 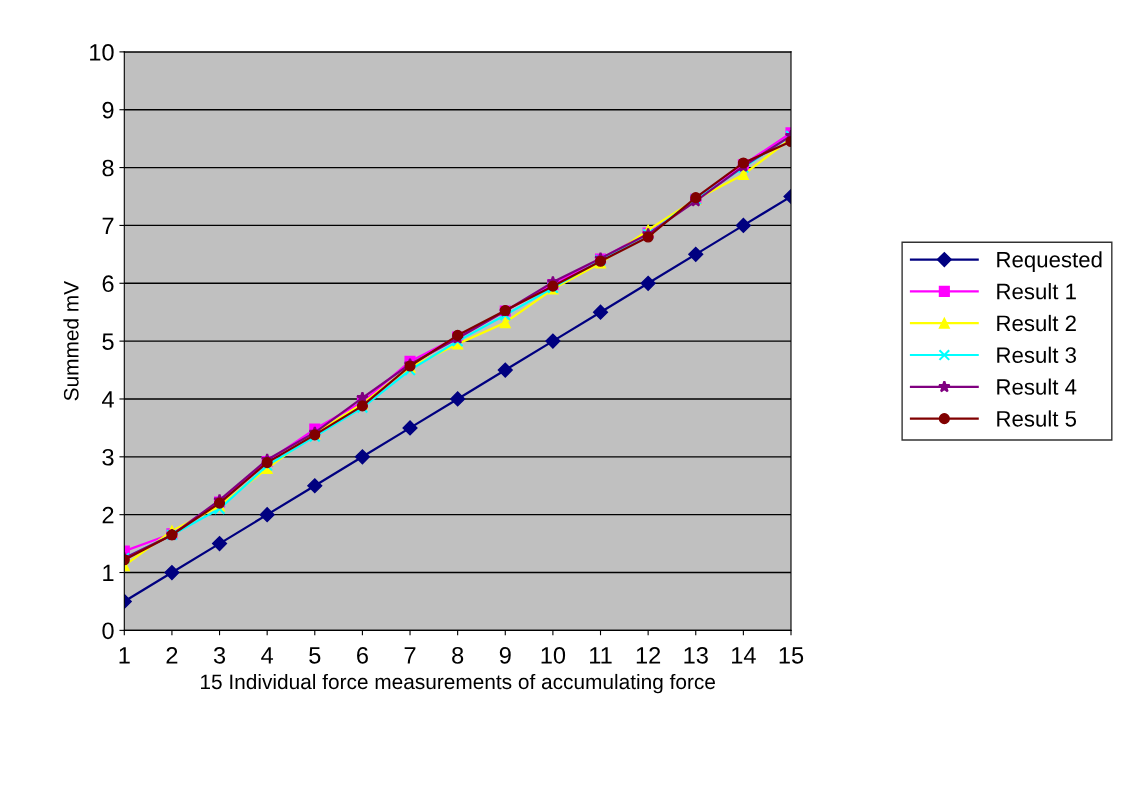 I want to click on y-tick-label: 2, so click(x=108, y=515).